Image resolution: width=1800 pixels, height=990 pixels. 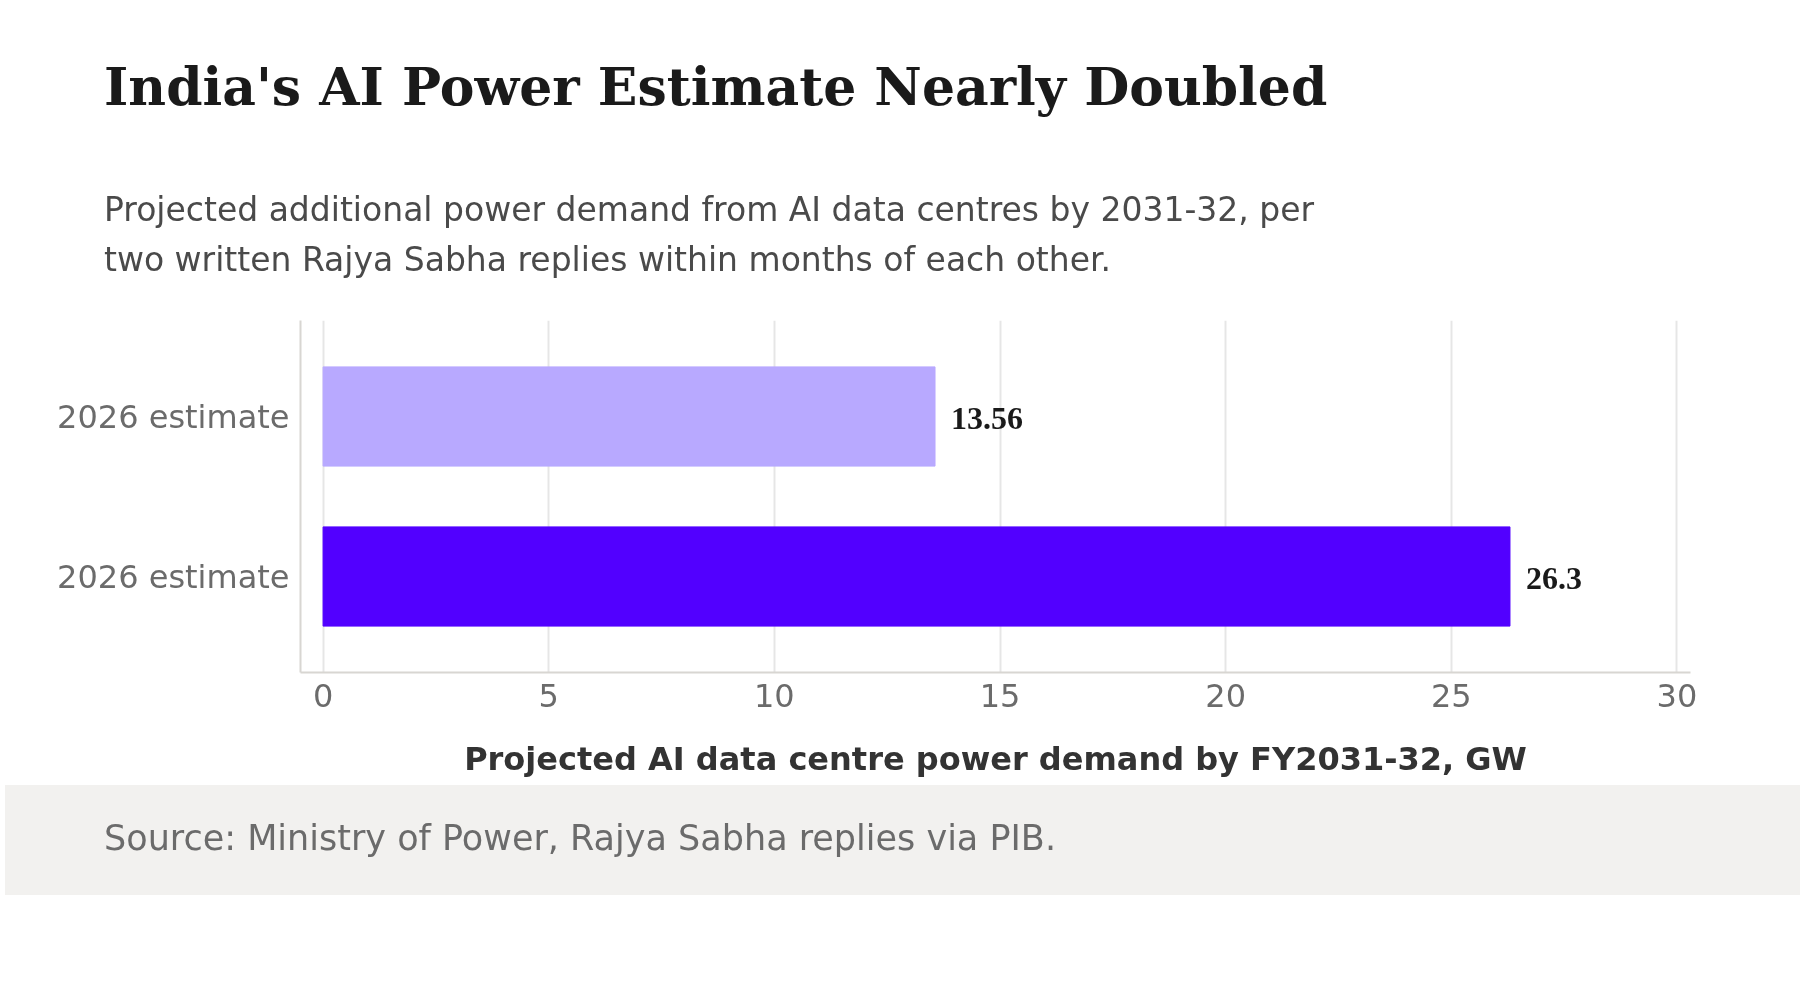 What do you see at coordinates (1451, 695) in the screenshot?
I see `x-tick-label: 25` at bounding box center [1451, 695].